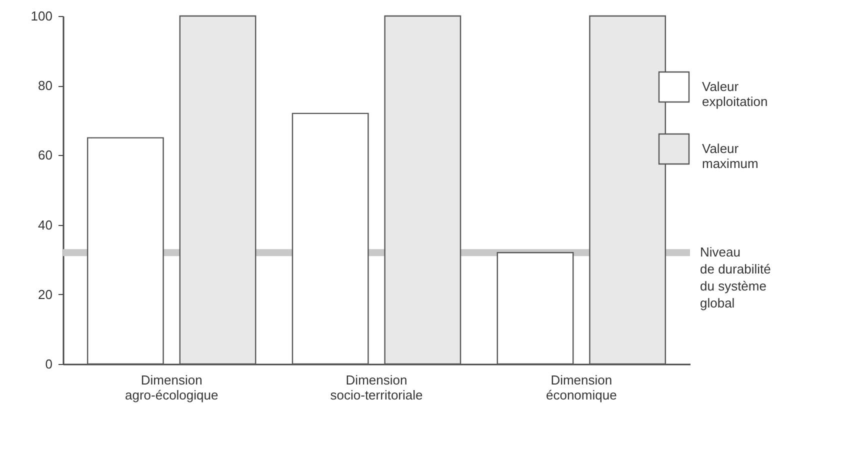  What do you see at coordinates (45, 294) in the screenshot?
I see `y-tick-label: 20` at bounding box center [45, 294].